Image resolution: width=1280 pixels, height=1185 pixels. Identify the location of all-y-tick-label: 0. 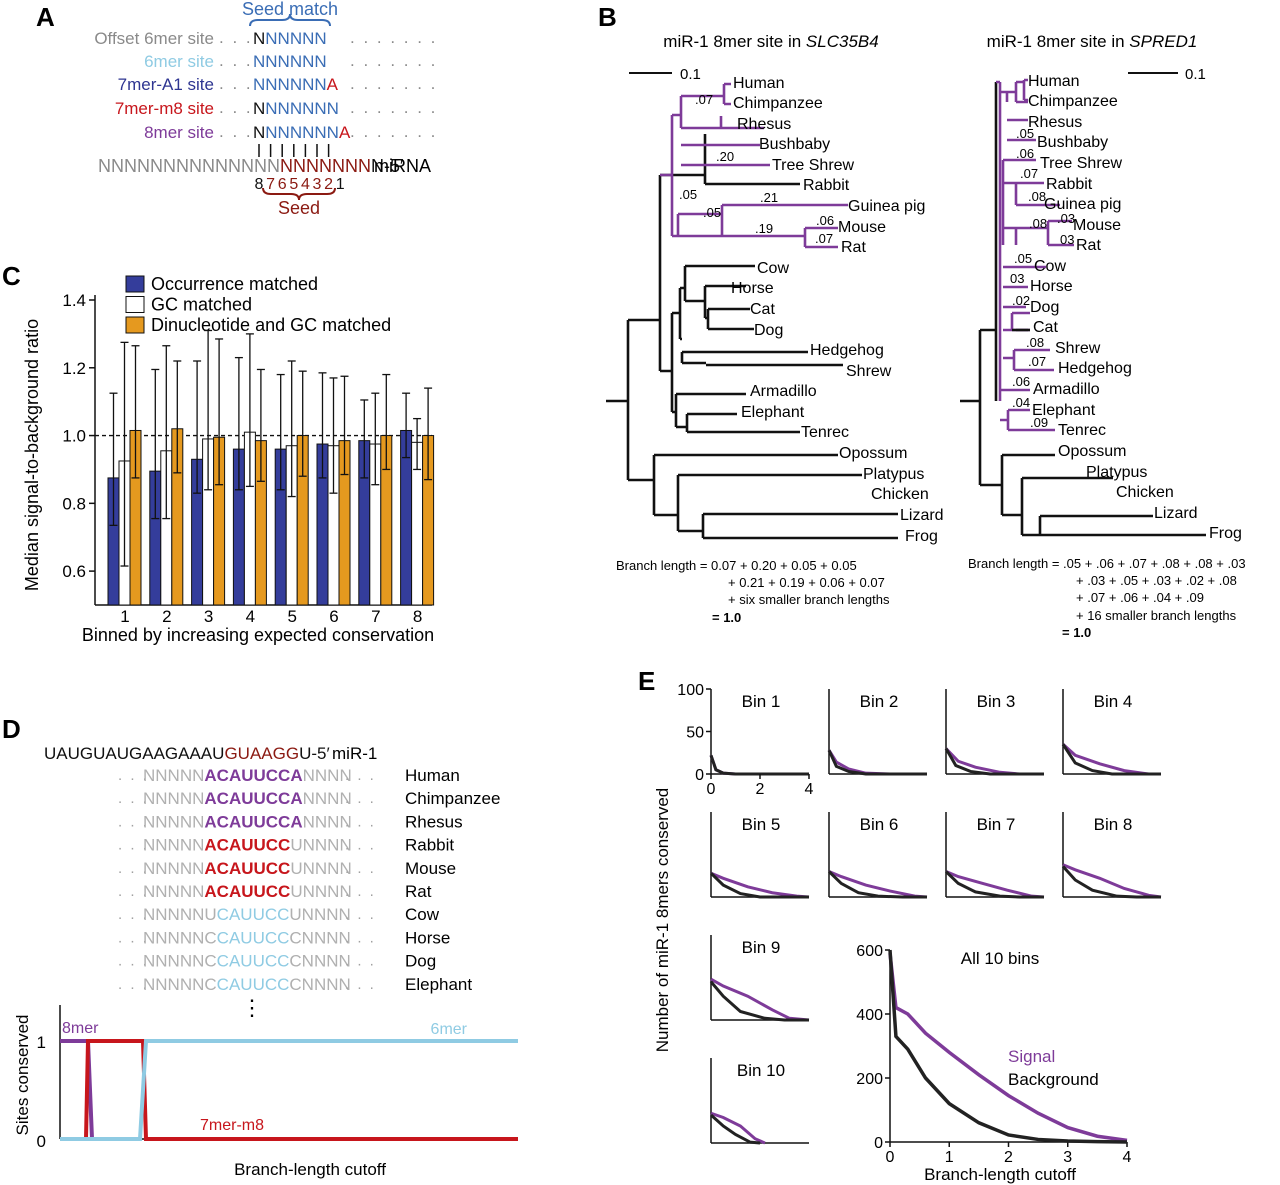
(878, 1143).